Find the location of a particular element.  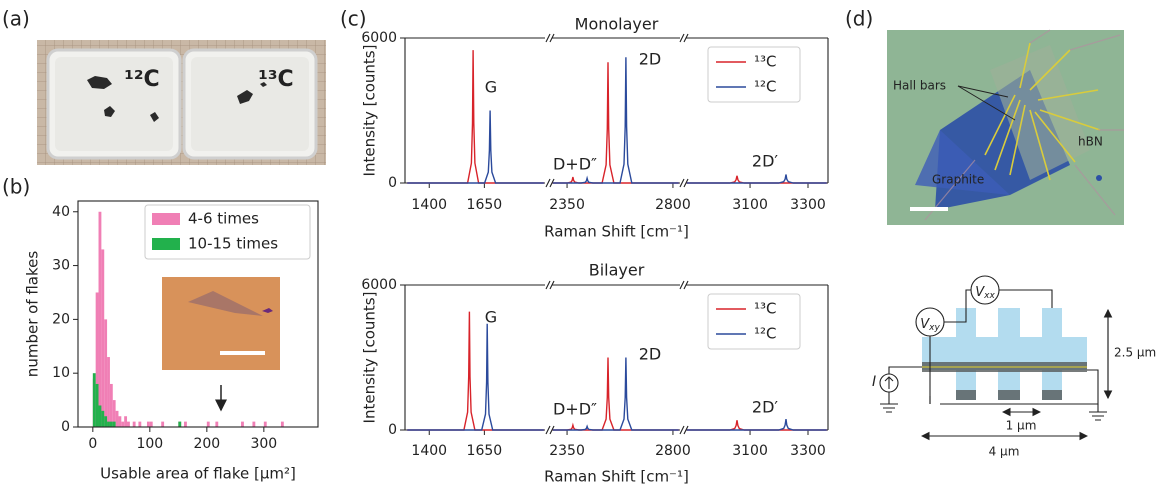

x-tick-label: 300 is located at coordinates (263, 444).